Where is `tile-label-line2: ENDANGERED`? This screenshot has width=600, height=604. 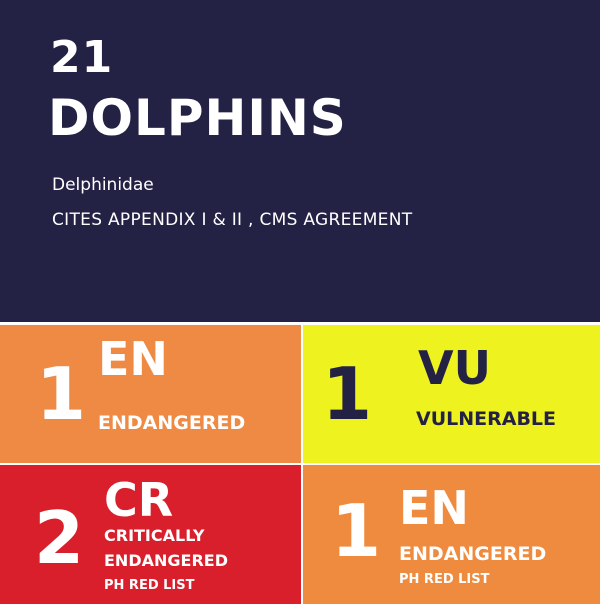 tile-label-line2: ENDANGERED is located at coordinates (166, 560).